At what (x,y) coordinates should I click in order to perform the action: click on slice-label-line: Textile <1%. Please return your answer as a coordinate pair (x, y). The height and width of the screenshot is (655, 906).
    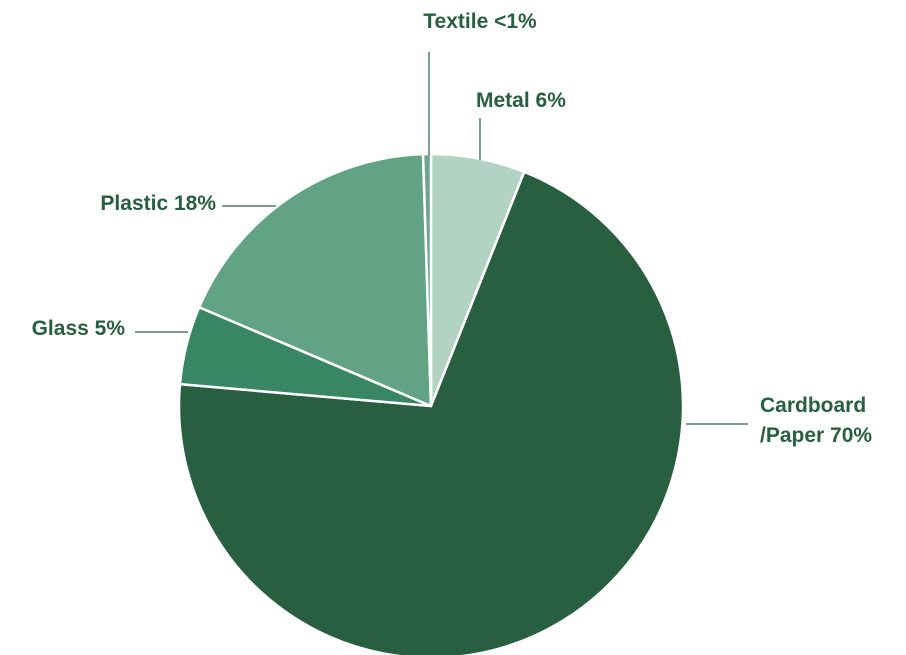
    Looking at the image, I should click on (480, 21).